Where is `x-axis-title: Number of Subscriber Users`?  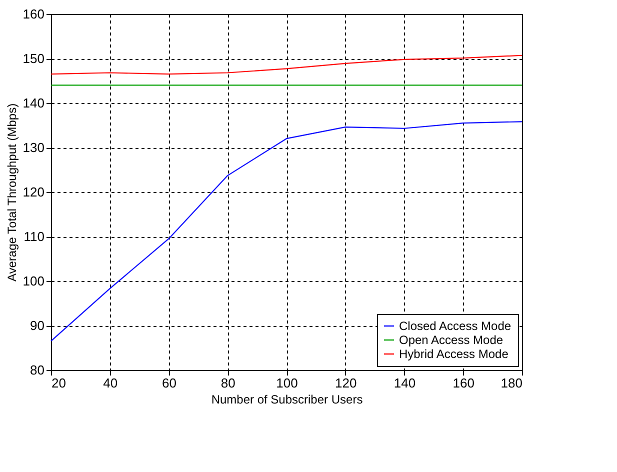 x-axis-title: Number of Subscriber Users is located at coordinates (287, 399).